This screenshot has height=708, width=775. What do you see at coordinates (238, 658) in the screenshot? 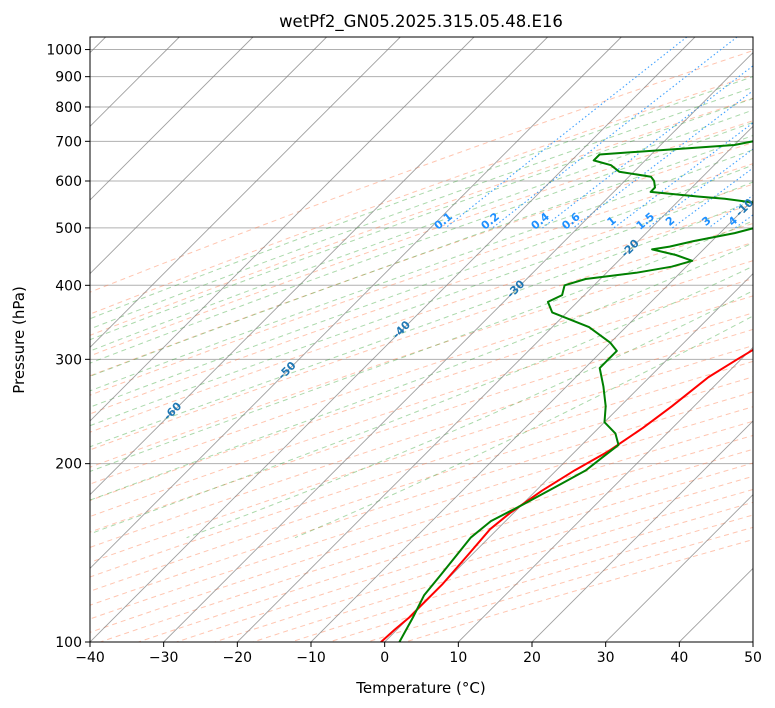
I see `x-tick-label: −20` at bounding box center [238, 658].